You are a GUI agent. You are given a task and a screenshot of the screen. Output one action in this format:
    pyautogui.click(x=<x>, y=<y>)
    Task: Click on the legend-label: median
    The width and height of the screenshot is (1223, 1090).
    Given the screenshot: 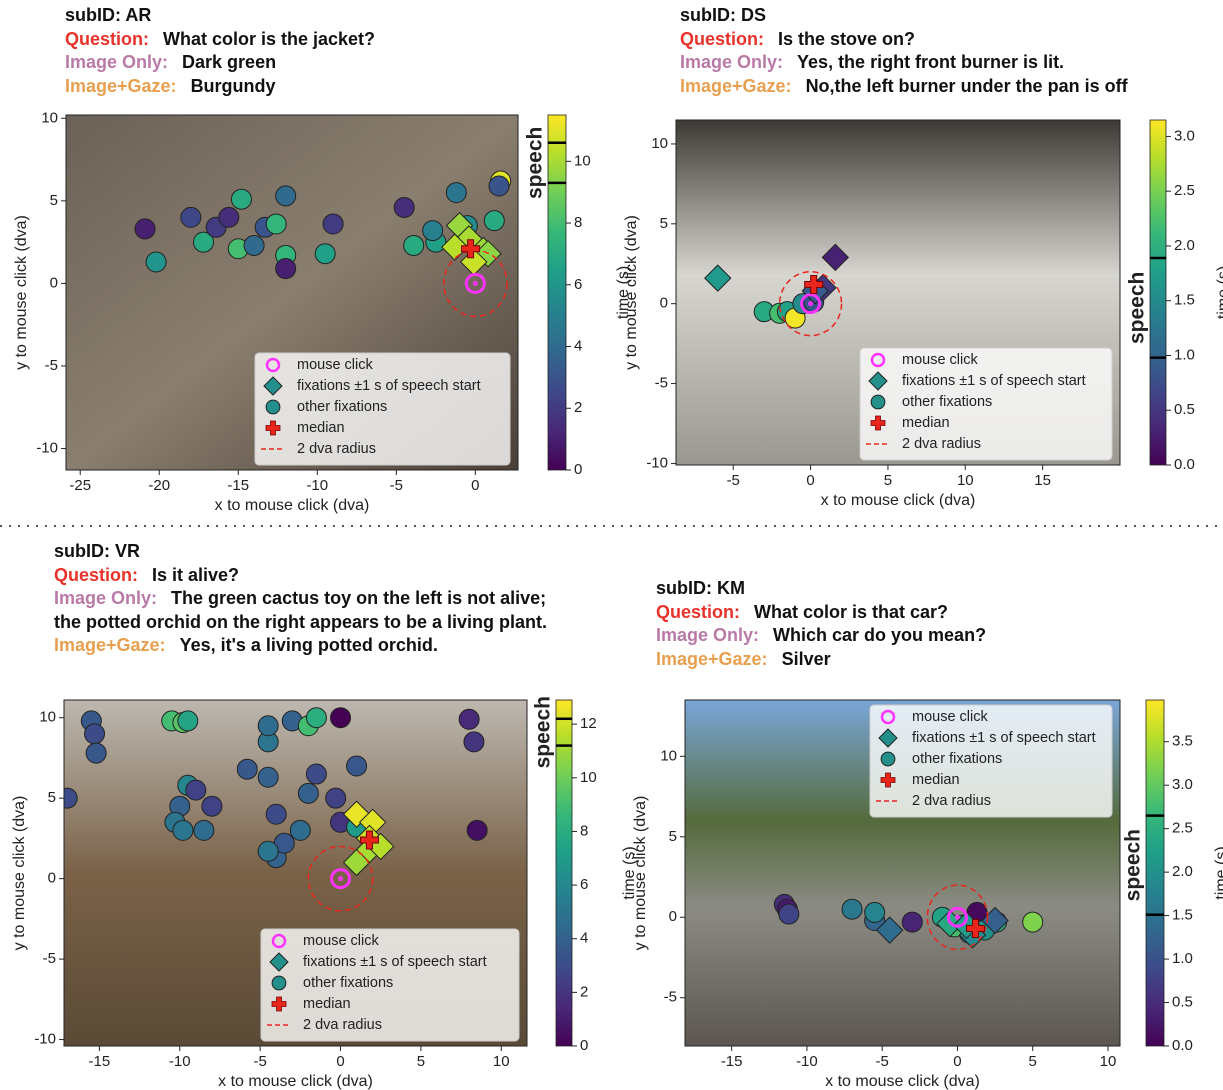 What is the action you would take?
    pyautogui.click(x=936, y=780)
    